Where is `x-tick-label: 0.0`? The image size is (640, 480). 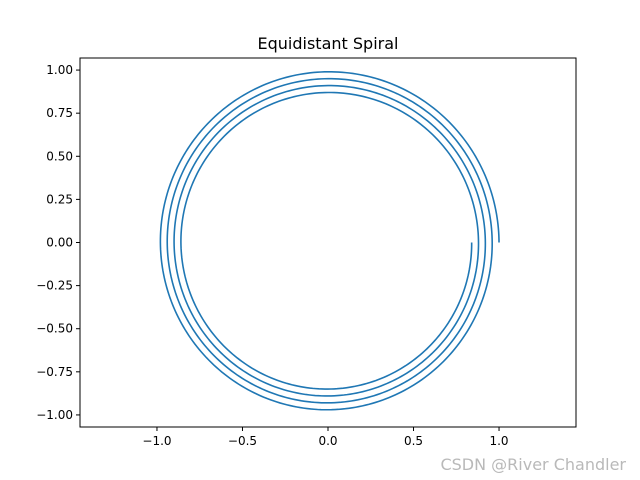
x-tick-label: 0.0 is located at coordinates (327, 441).